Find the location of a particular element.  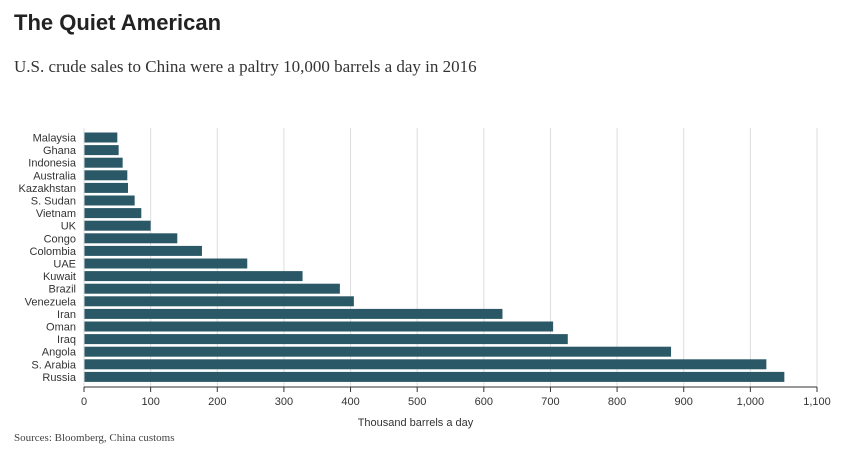

chart-title: The Quiet American is located at coordinates (118, 22).